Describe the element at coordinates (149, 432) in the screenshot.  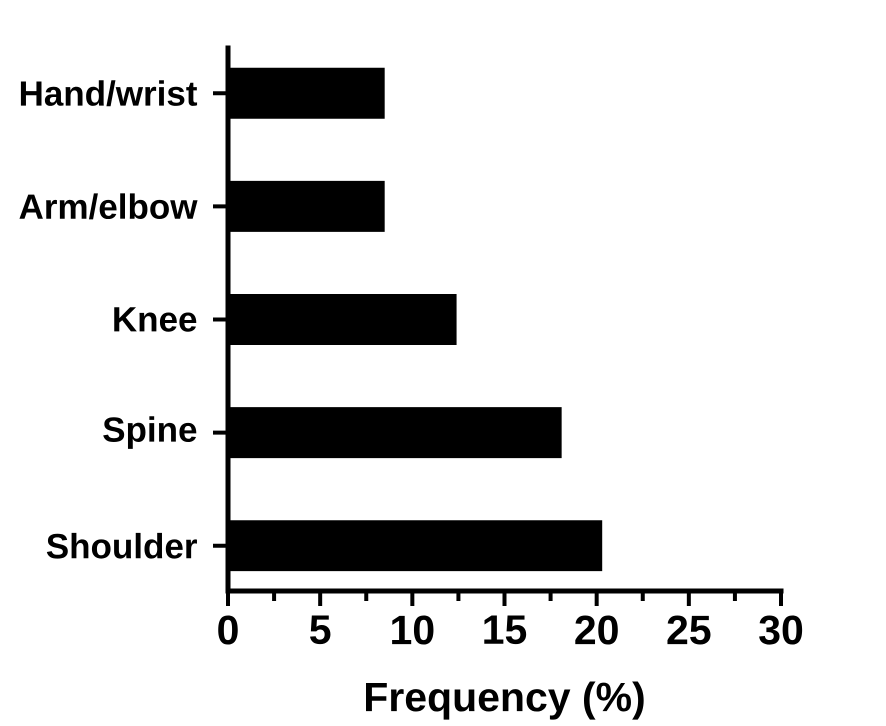
I see `y-tick-label: Spine` at that location.